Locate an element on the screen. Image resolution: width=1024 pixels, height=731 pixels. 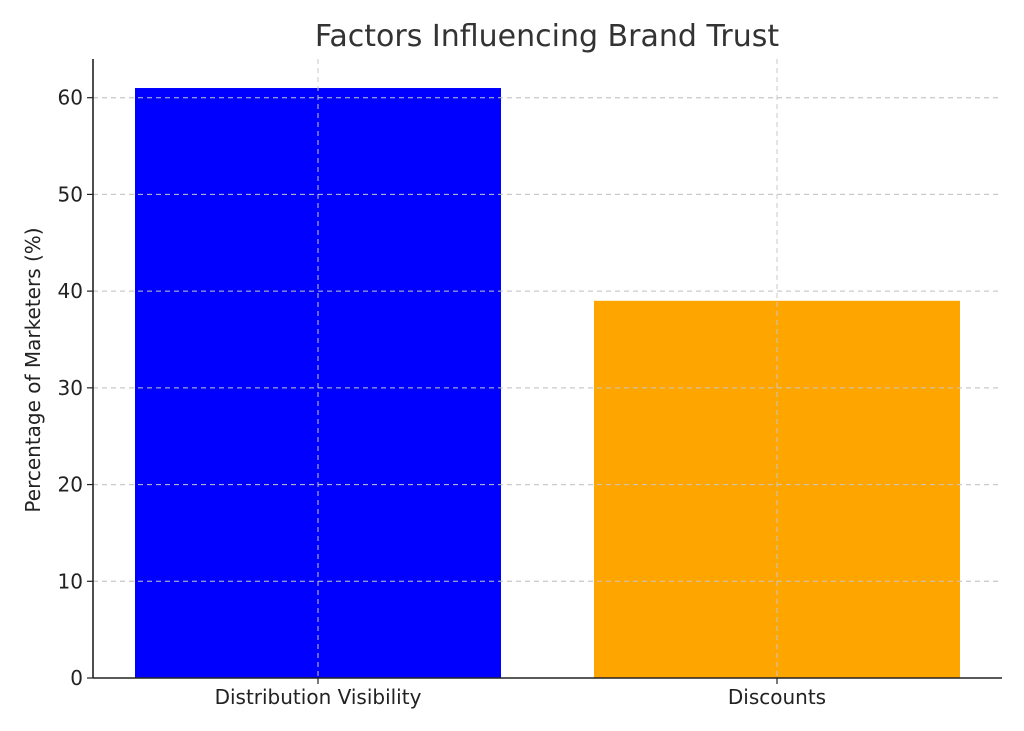
y-tick-label: 30 is located at coordinates (70, 388).